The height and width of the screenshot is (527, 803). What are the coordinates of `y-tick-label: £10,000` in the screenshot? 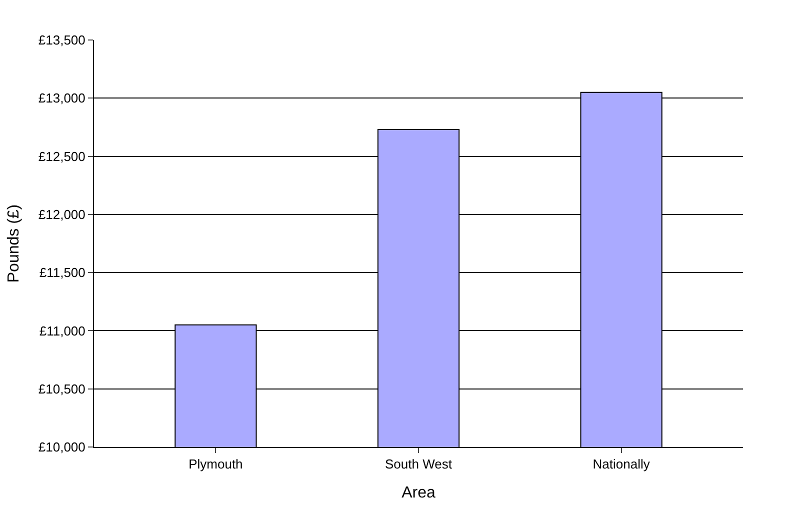 It's located at (62, 447).